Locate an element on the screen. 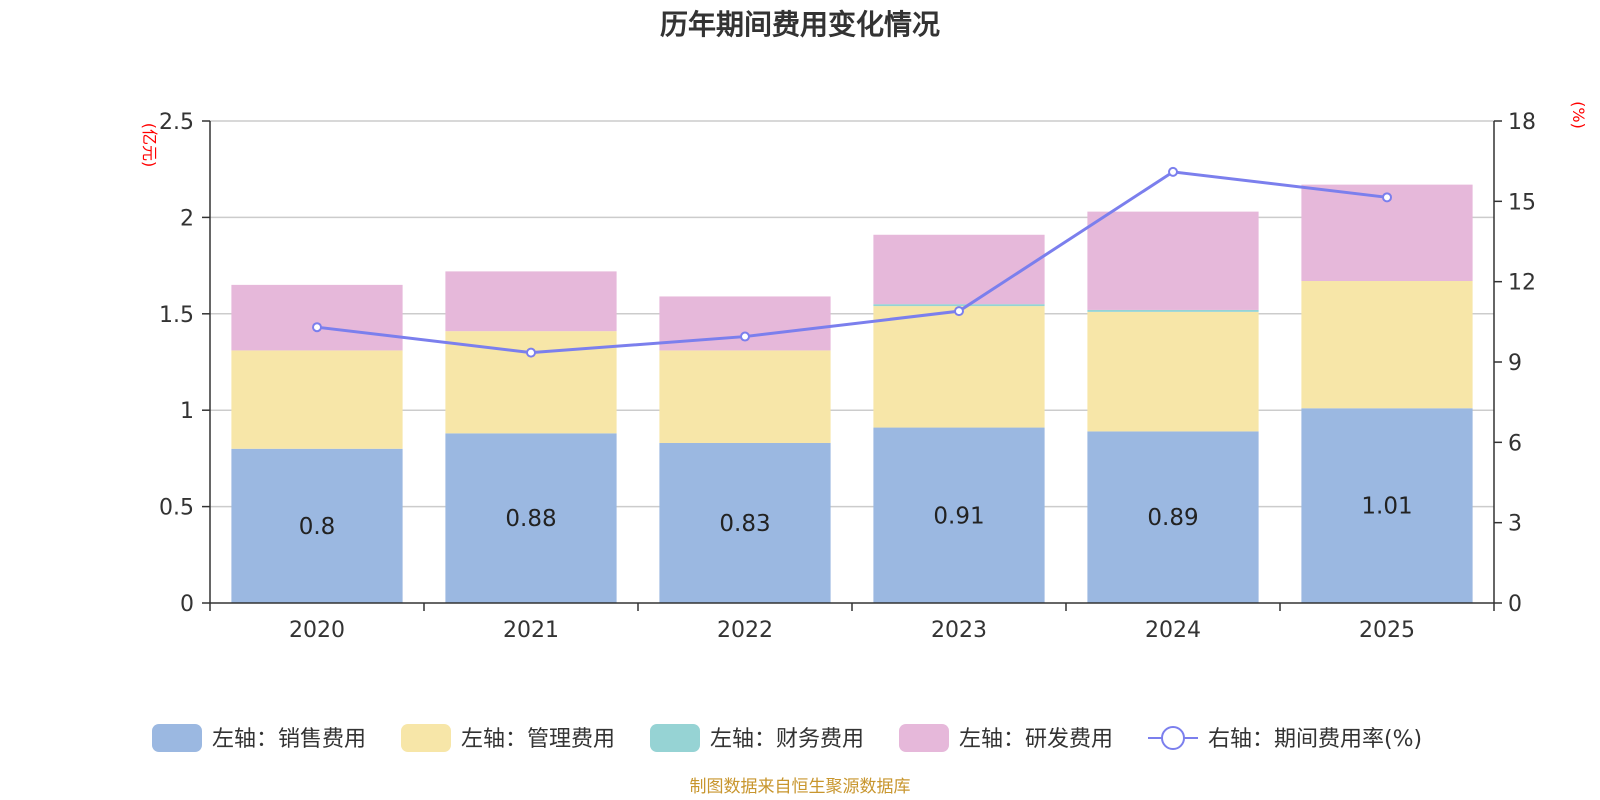  left-tick-label: 0 is located at coordinates (187, 604).